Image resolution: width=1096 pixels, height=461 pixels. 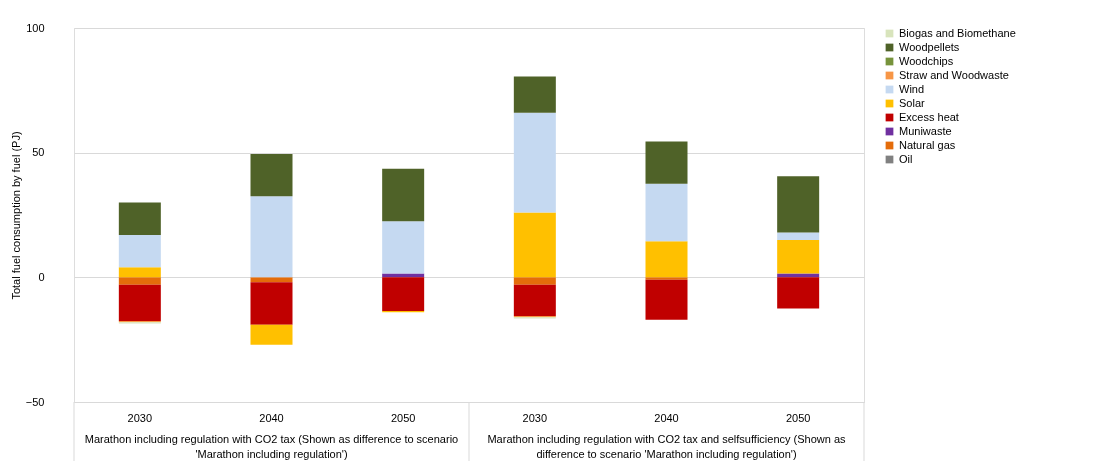 I want to click on legend-label: Natural gas, so click(x=927, y=144).